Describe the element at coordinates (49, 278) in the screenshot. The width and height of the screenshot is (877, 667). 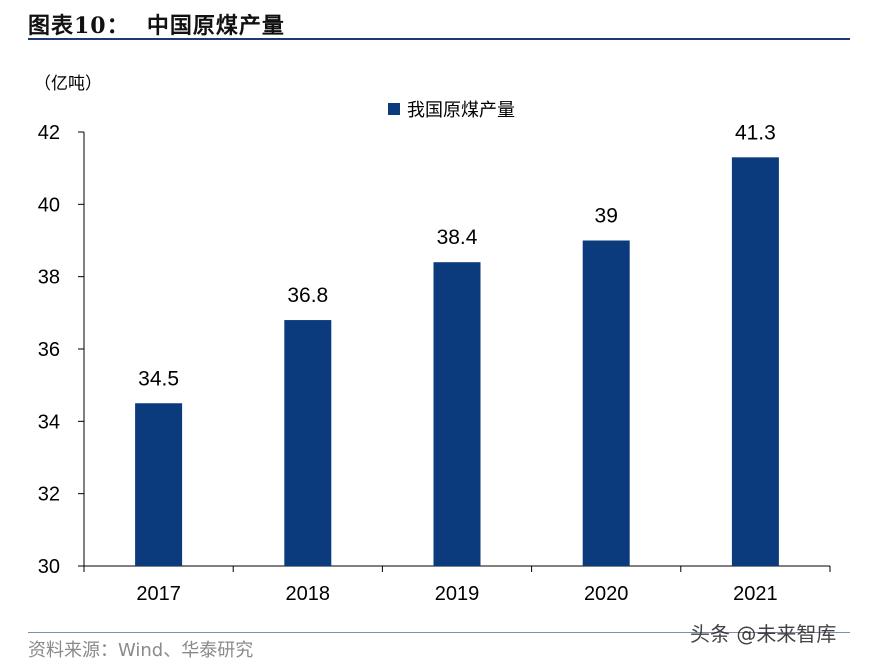
I see `y-tick-label: 38` at that location.